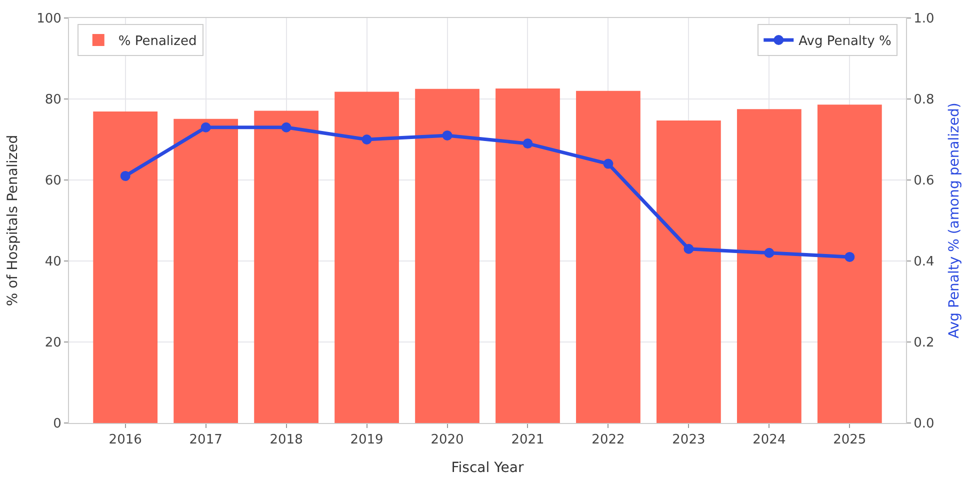  What do you see at coordinates (49, 19) in the screenshot?
I see `y-tick-label: 100` at bounding box center [49, 19].